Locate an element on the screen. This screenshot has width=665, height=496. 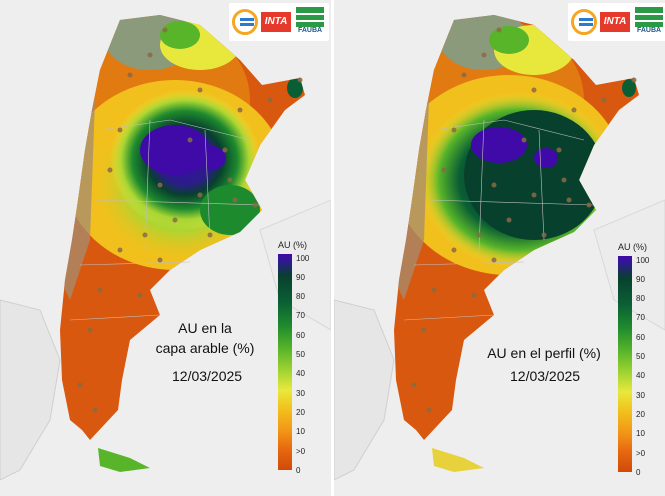
map-caption: AU en el perfil (%) is located at coordinates (544, 353).